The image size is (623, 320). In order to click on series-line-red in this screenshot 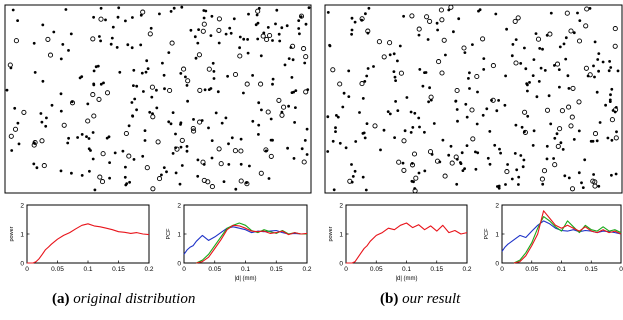, I will do `click(88, 243)`.